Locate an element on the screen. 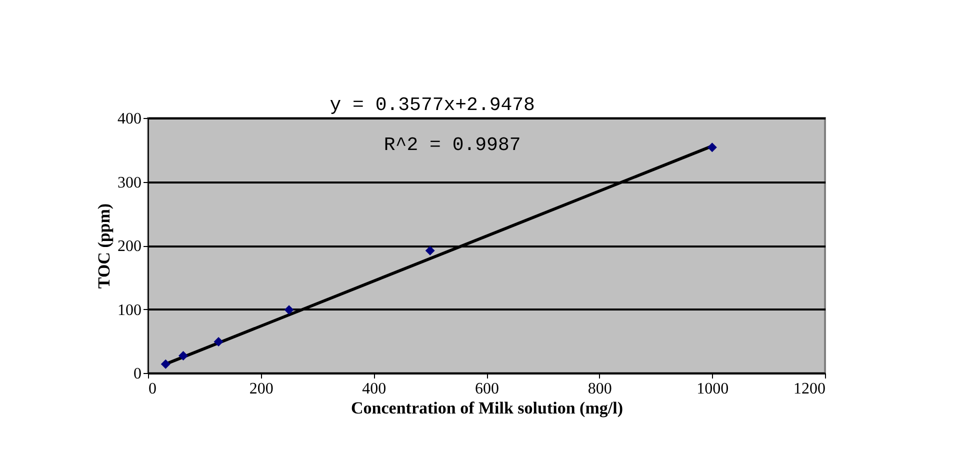 This screenshot has width=961, height=473. x-tick-label: 600 is located at coordinates (487, 389).